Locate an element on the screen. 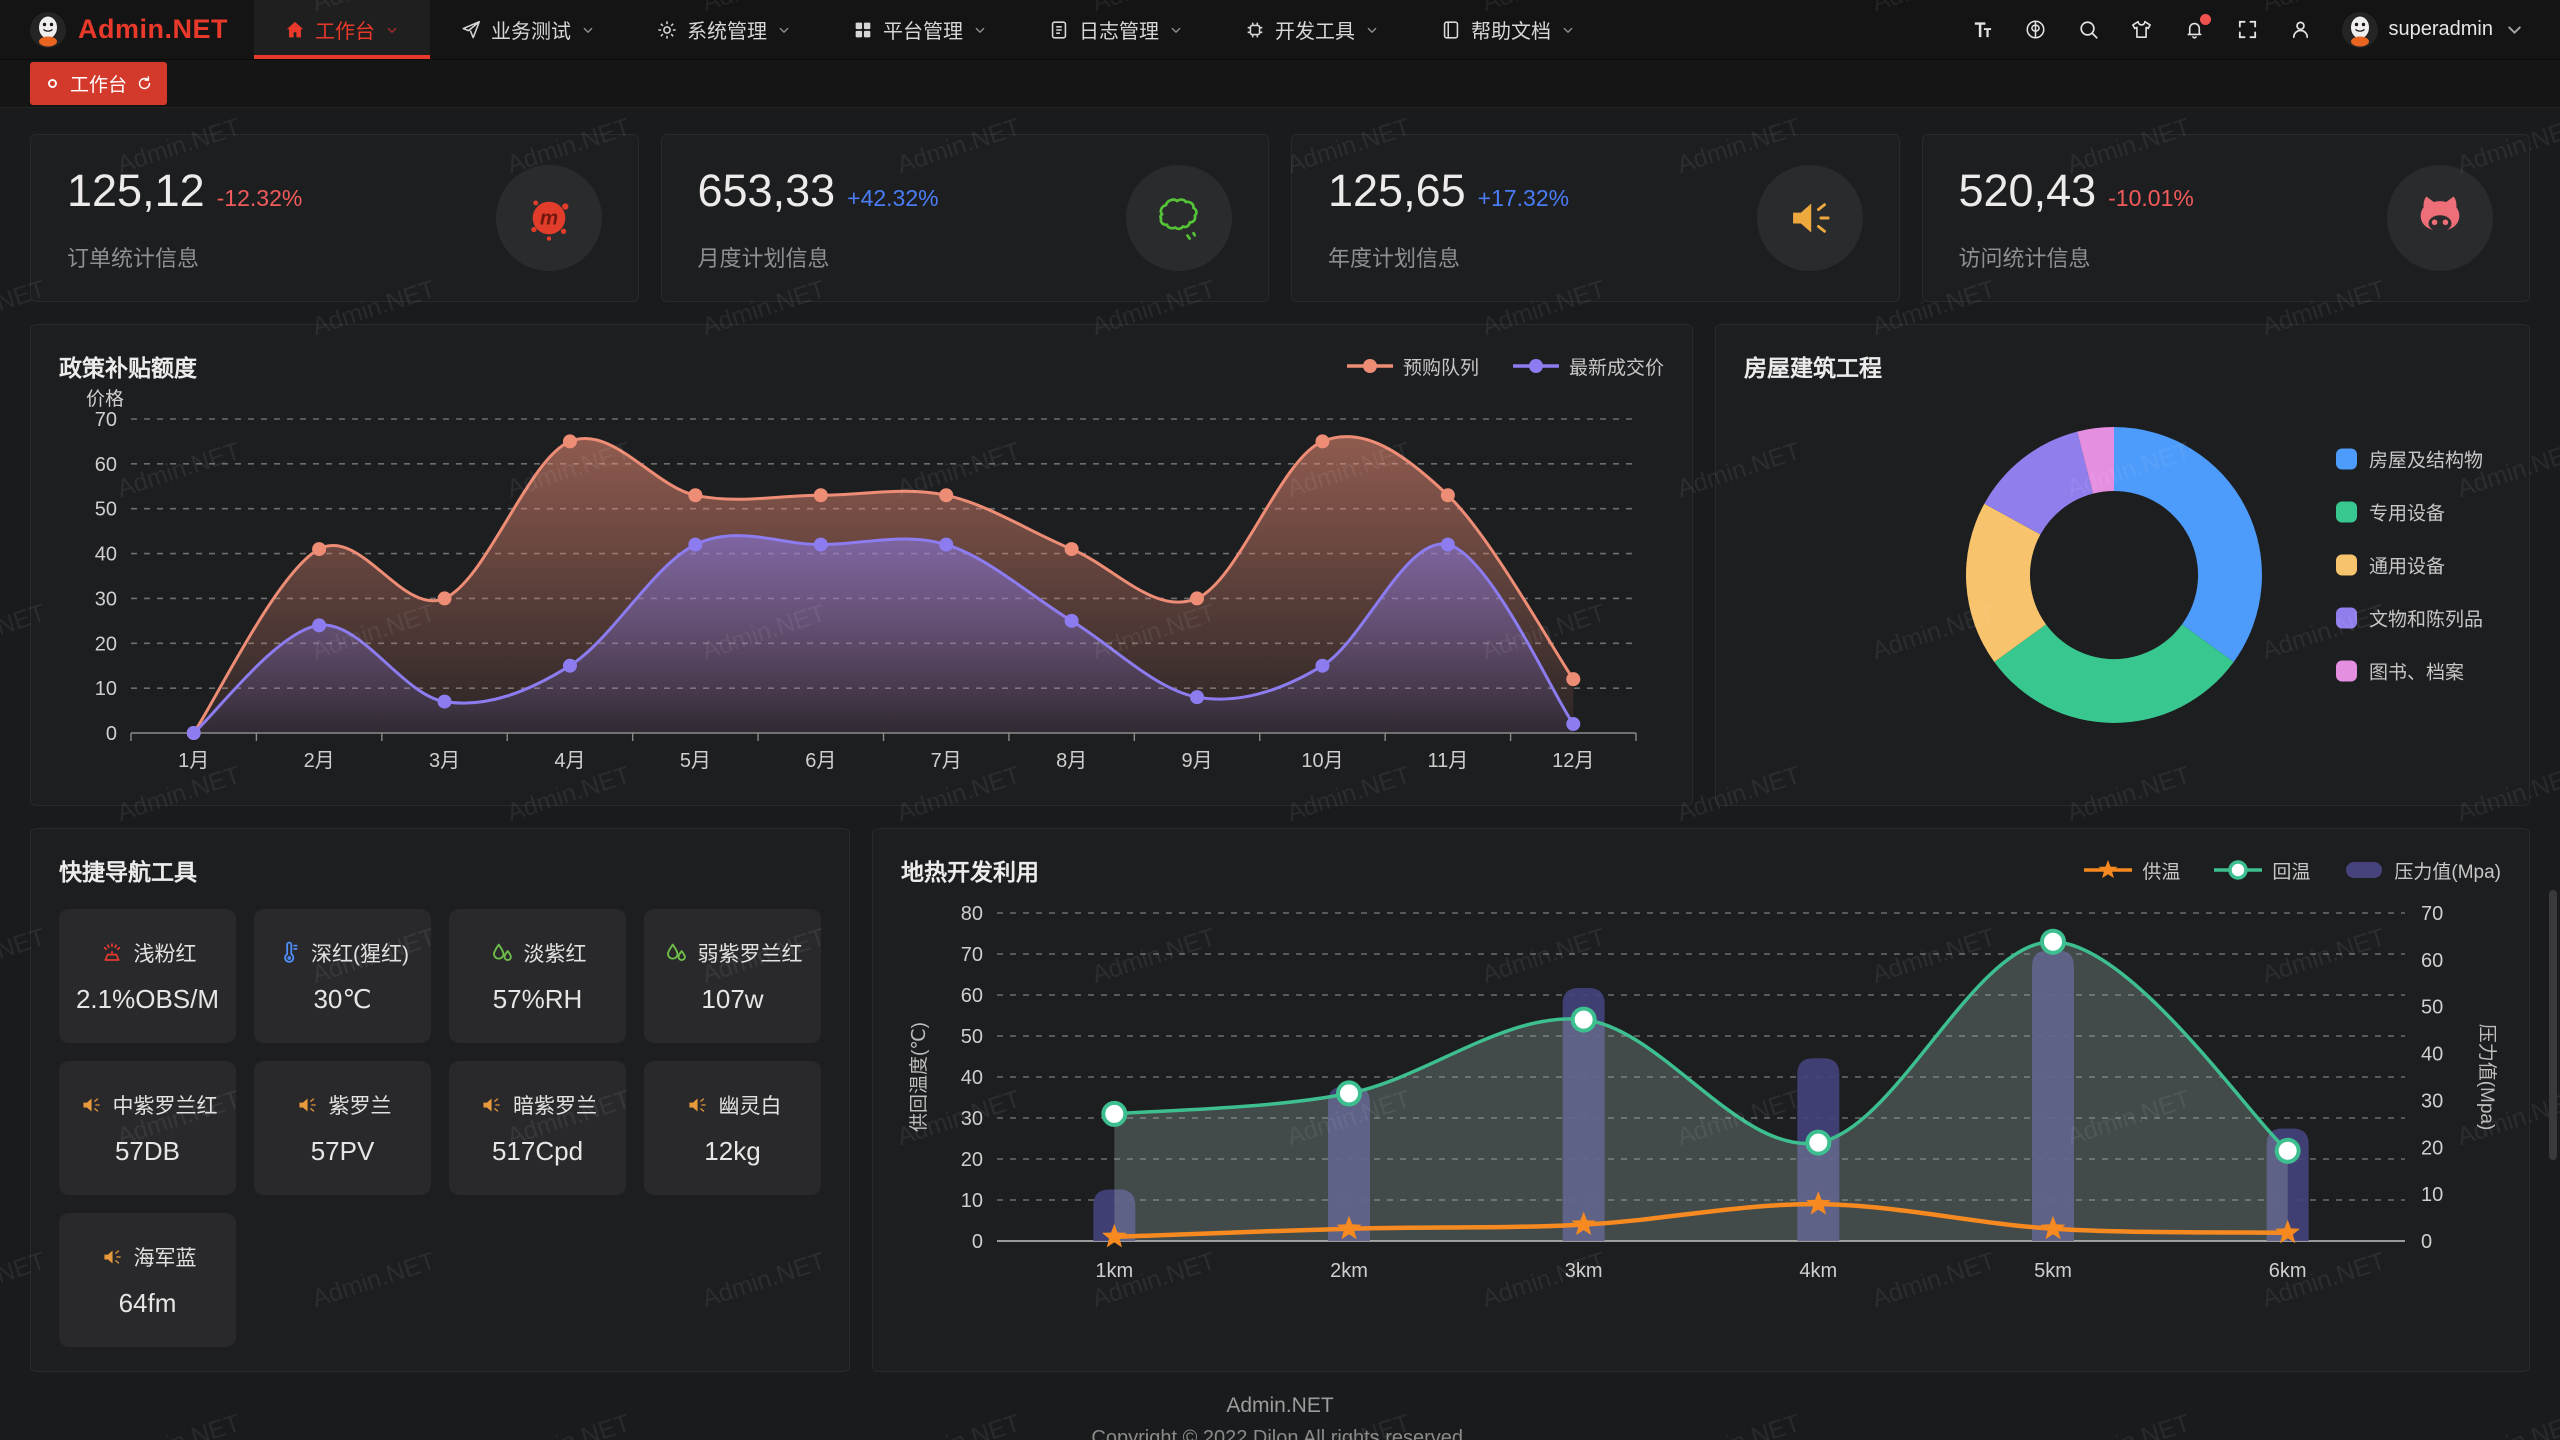 This screenshot has width=2560, height=1440. quick-nav-value: 57PV is located at coordinates (342, 1150).